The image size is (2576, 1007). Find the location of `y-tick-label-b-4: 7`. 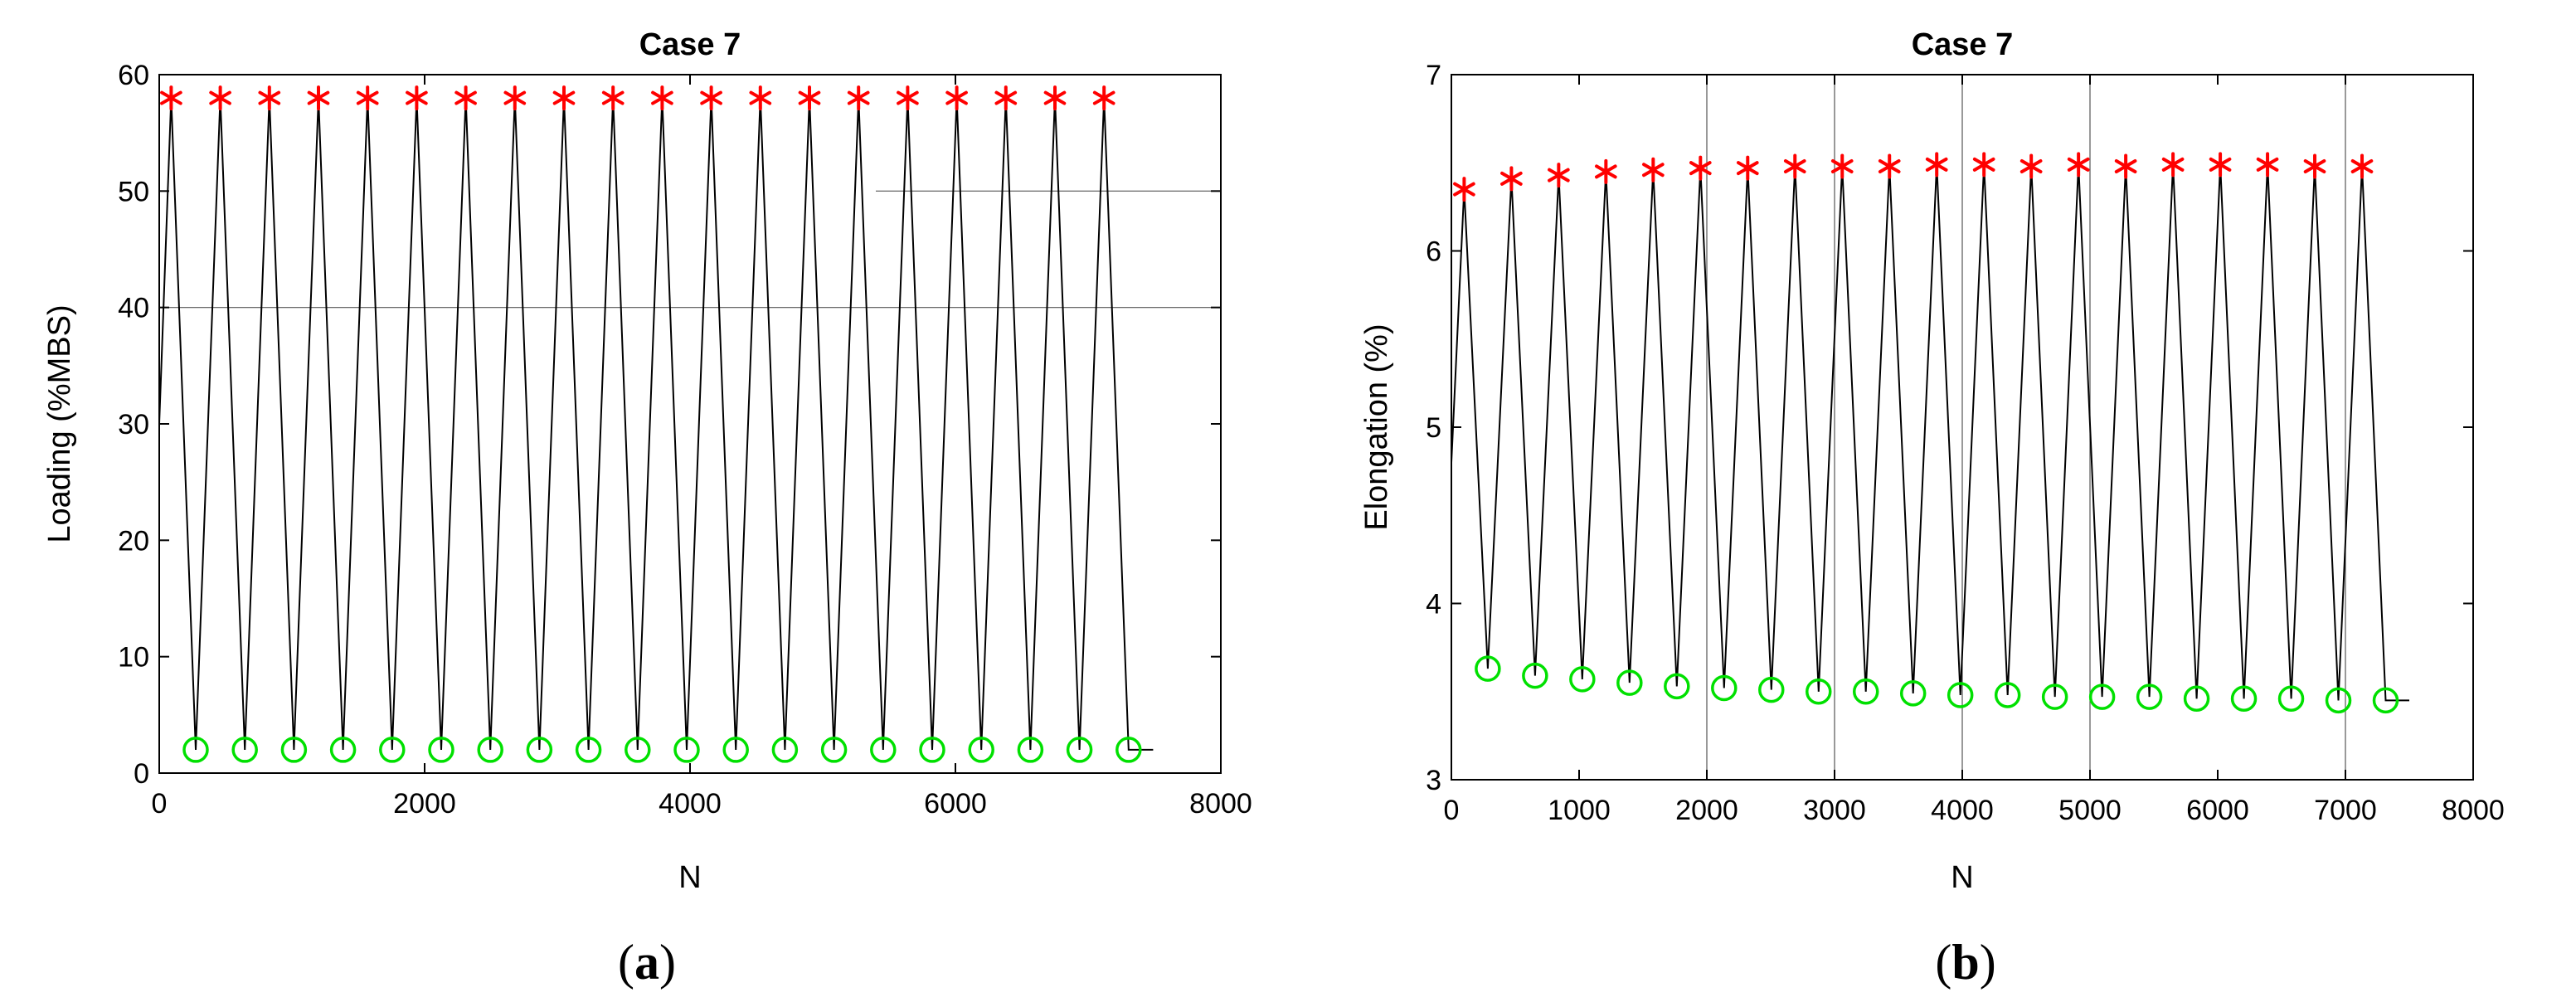

y-tick-label-b-4: 7 is located at coordinates (1433, 75).